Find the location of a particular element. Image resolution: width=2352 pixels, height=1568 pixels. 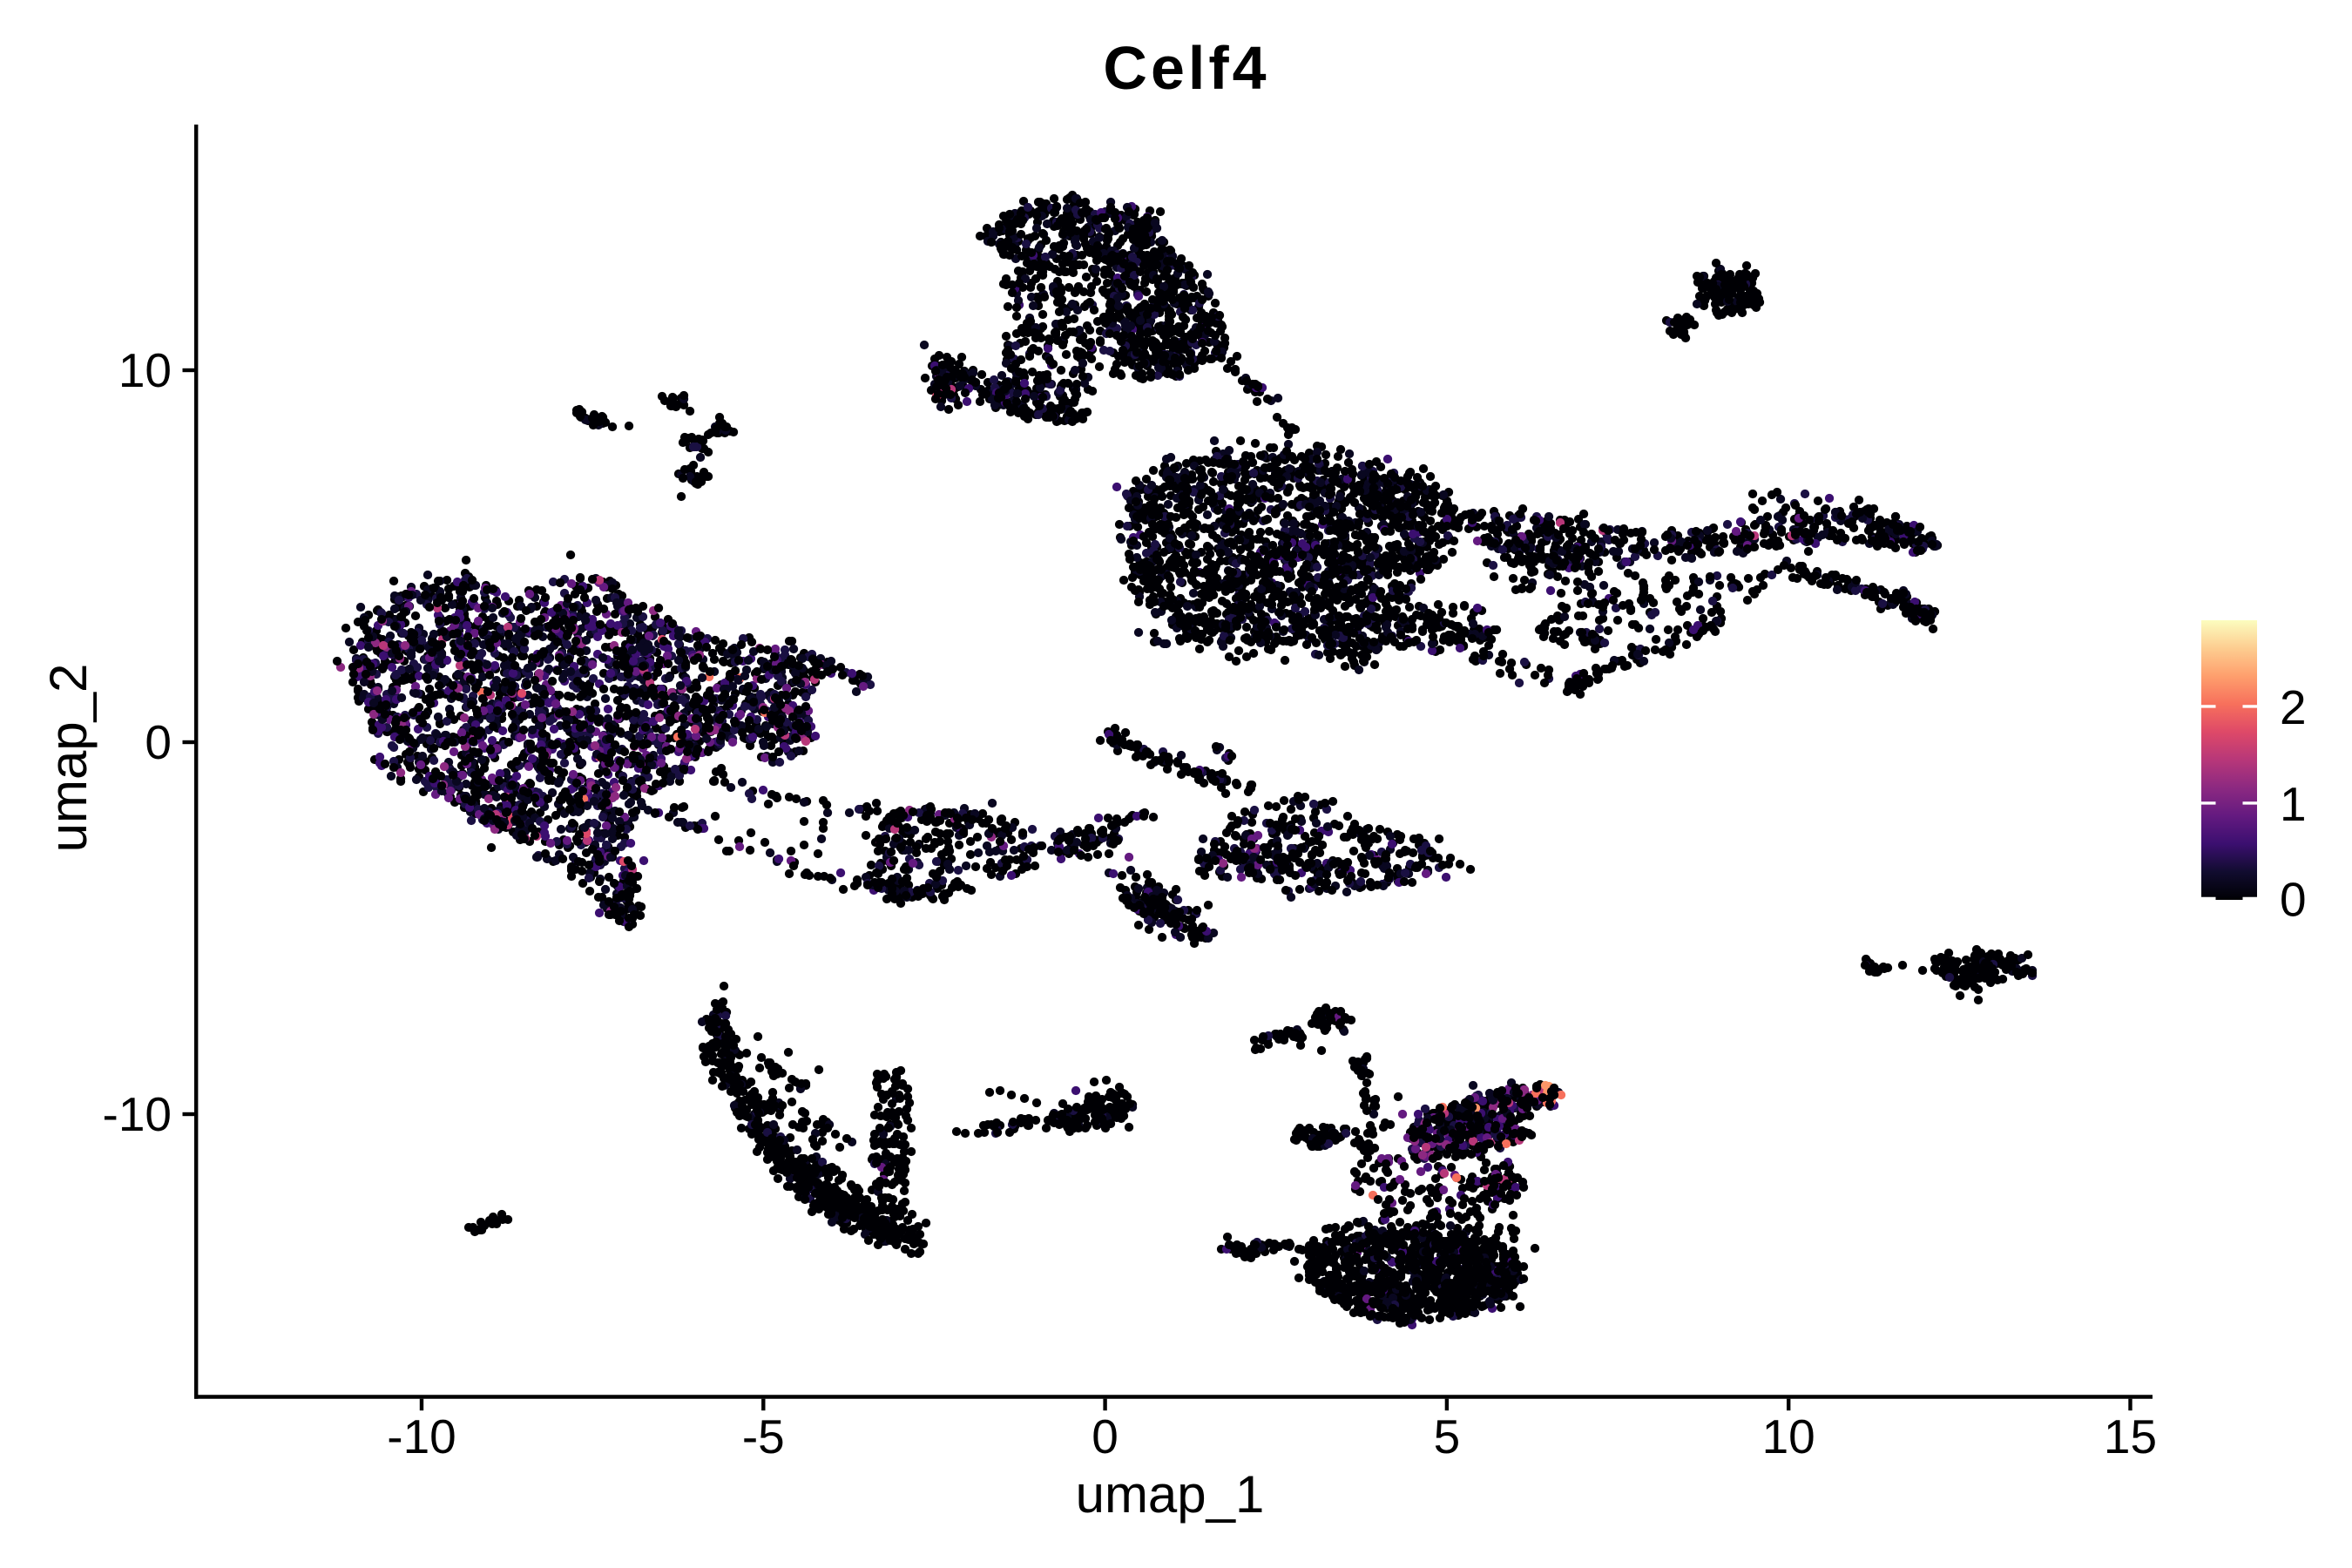

svg-text: -5 is located at coordinates (763, 1436).